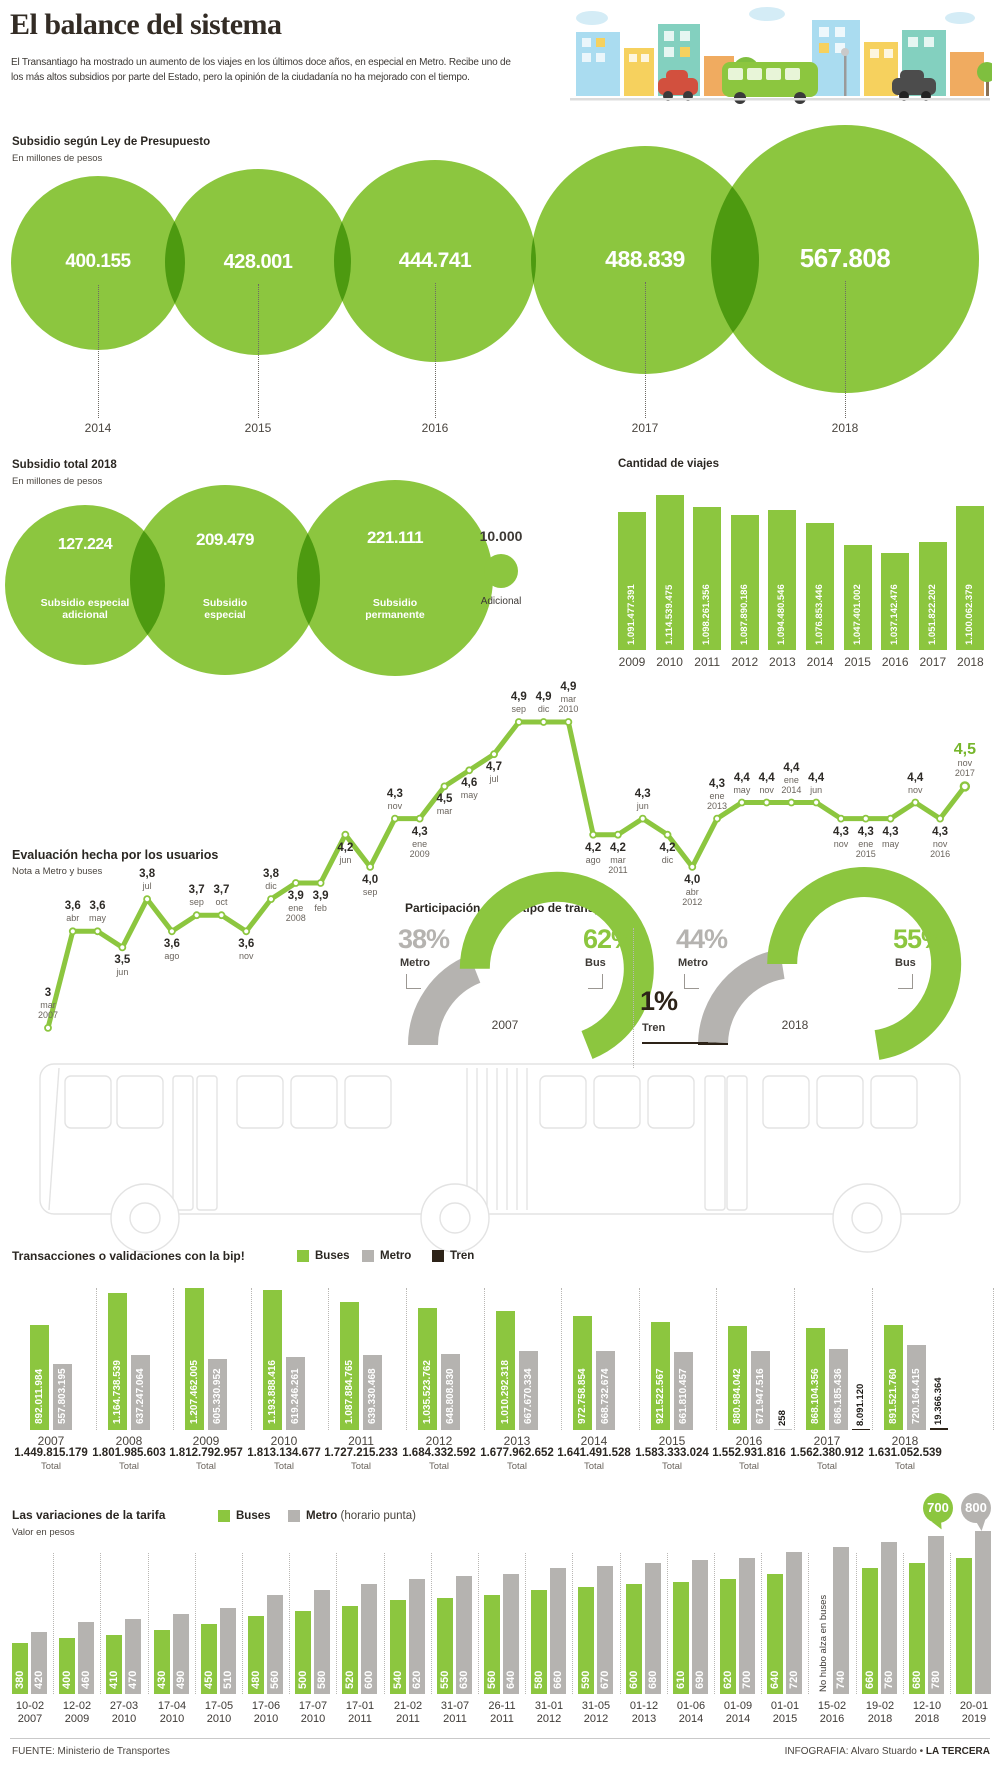 The height and width of the screenshot is (1765, 1000). What do you see at coordinates (766, 783) in the screenshot?
I see `evaluacion-point-label: 4,4 nov` at bounding box center [766, 783].